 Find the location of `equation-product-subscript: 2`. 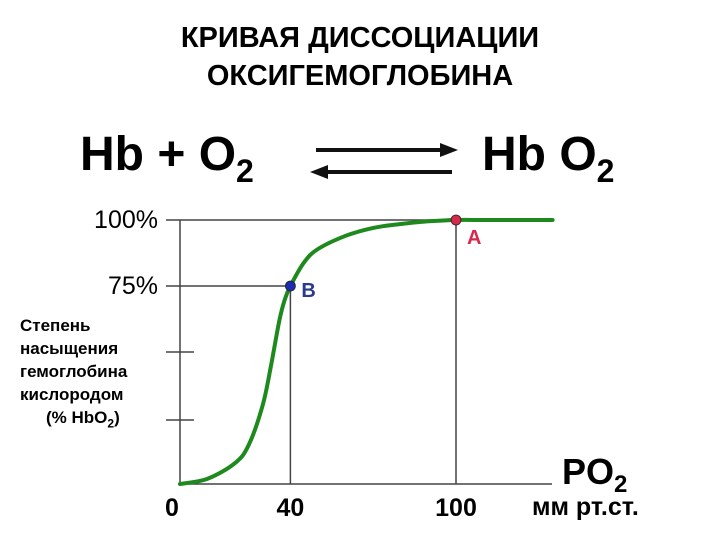

equation-product-subscript: 2 is located at coordinates (605, 171).